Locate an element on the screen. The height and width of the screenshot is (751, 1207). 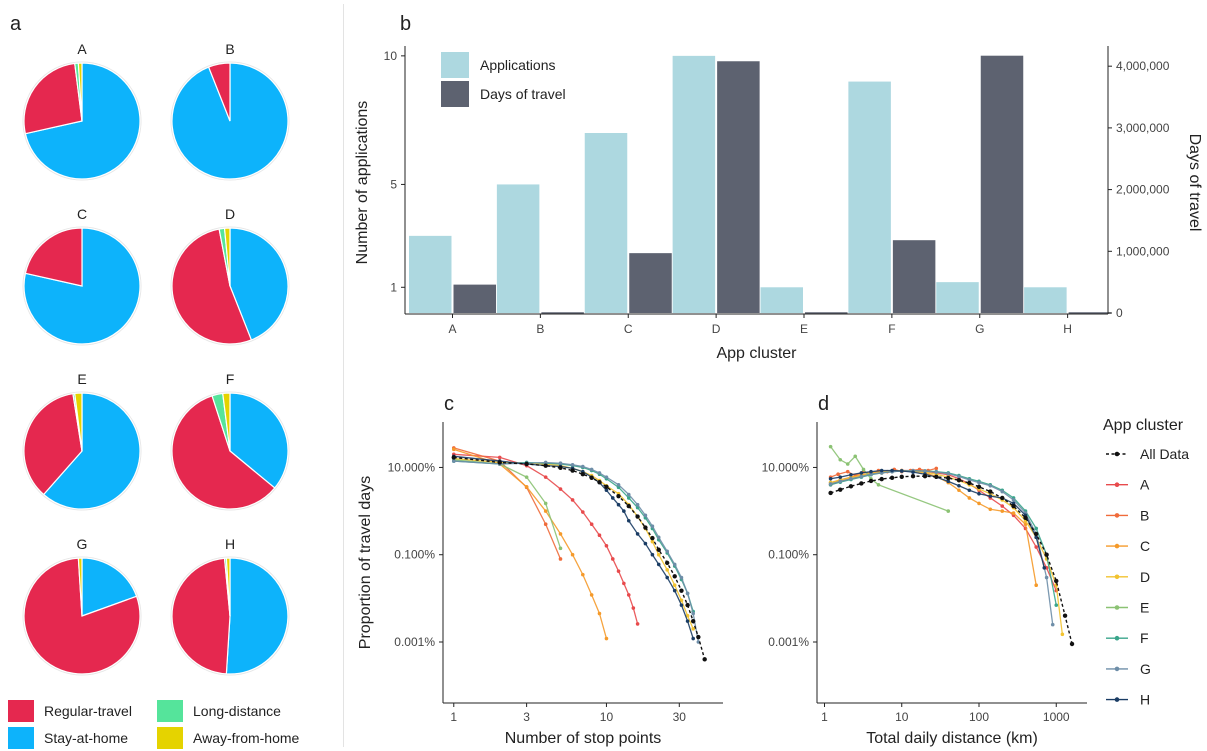
pie-title-H: H is located at coordinates (230, 544).